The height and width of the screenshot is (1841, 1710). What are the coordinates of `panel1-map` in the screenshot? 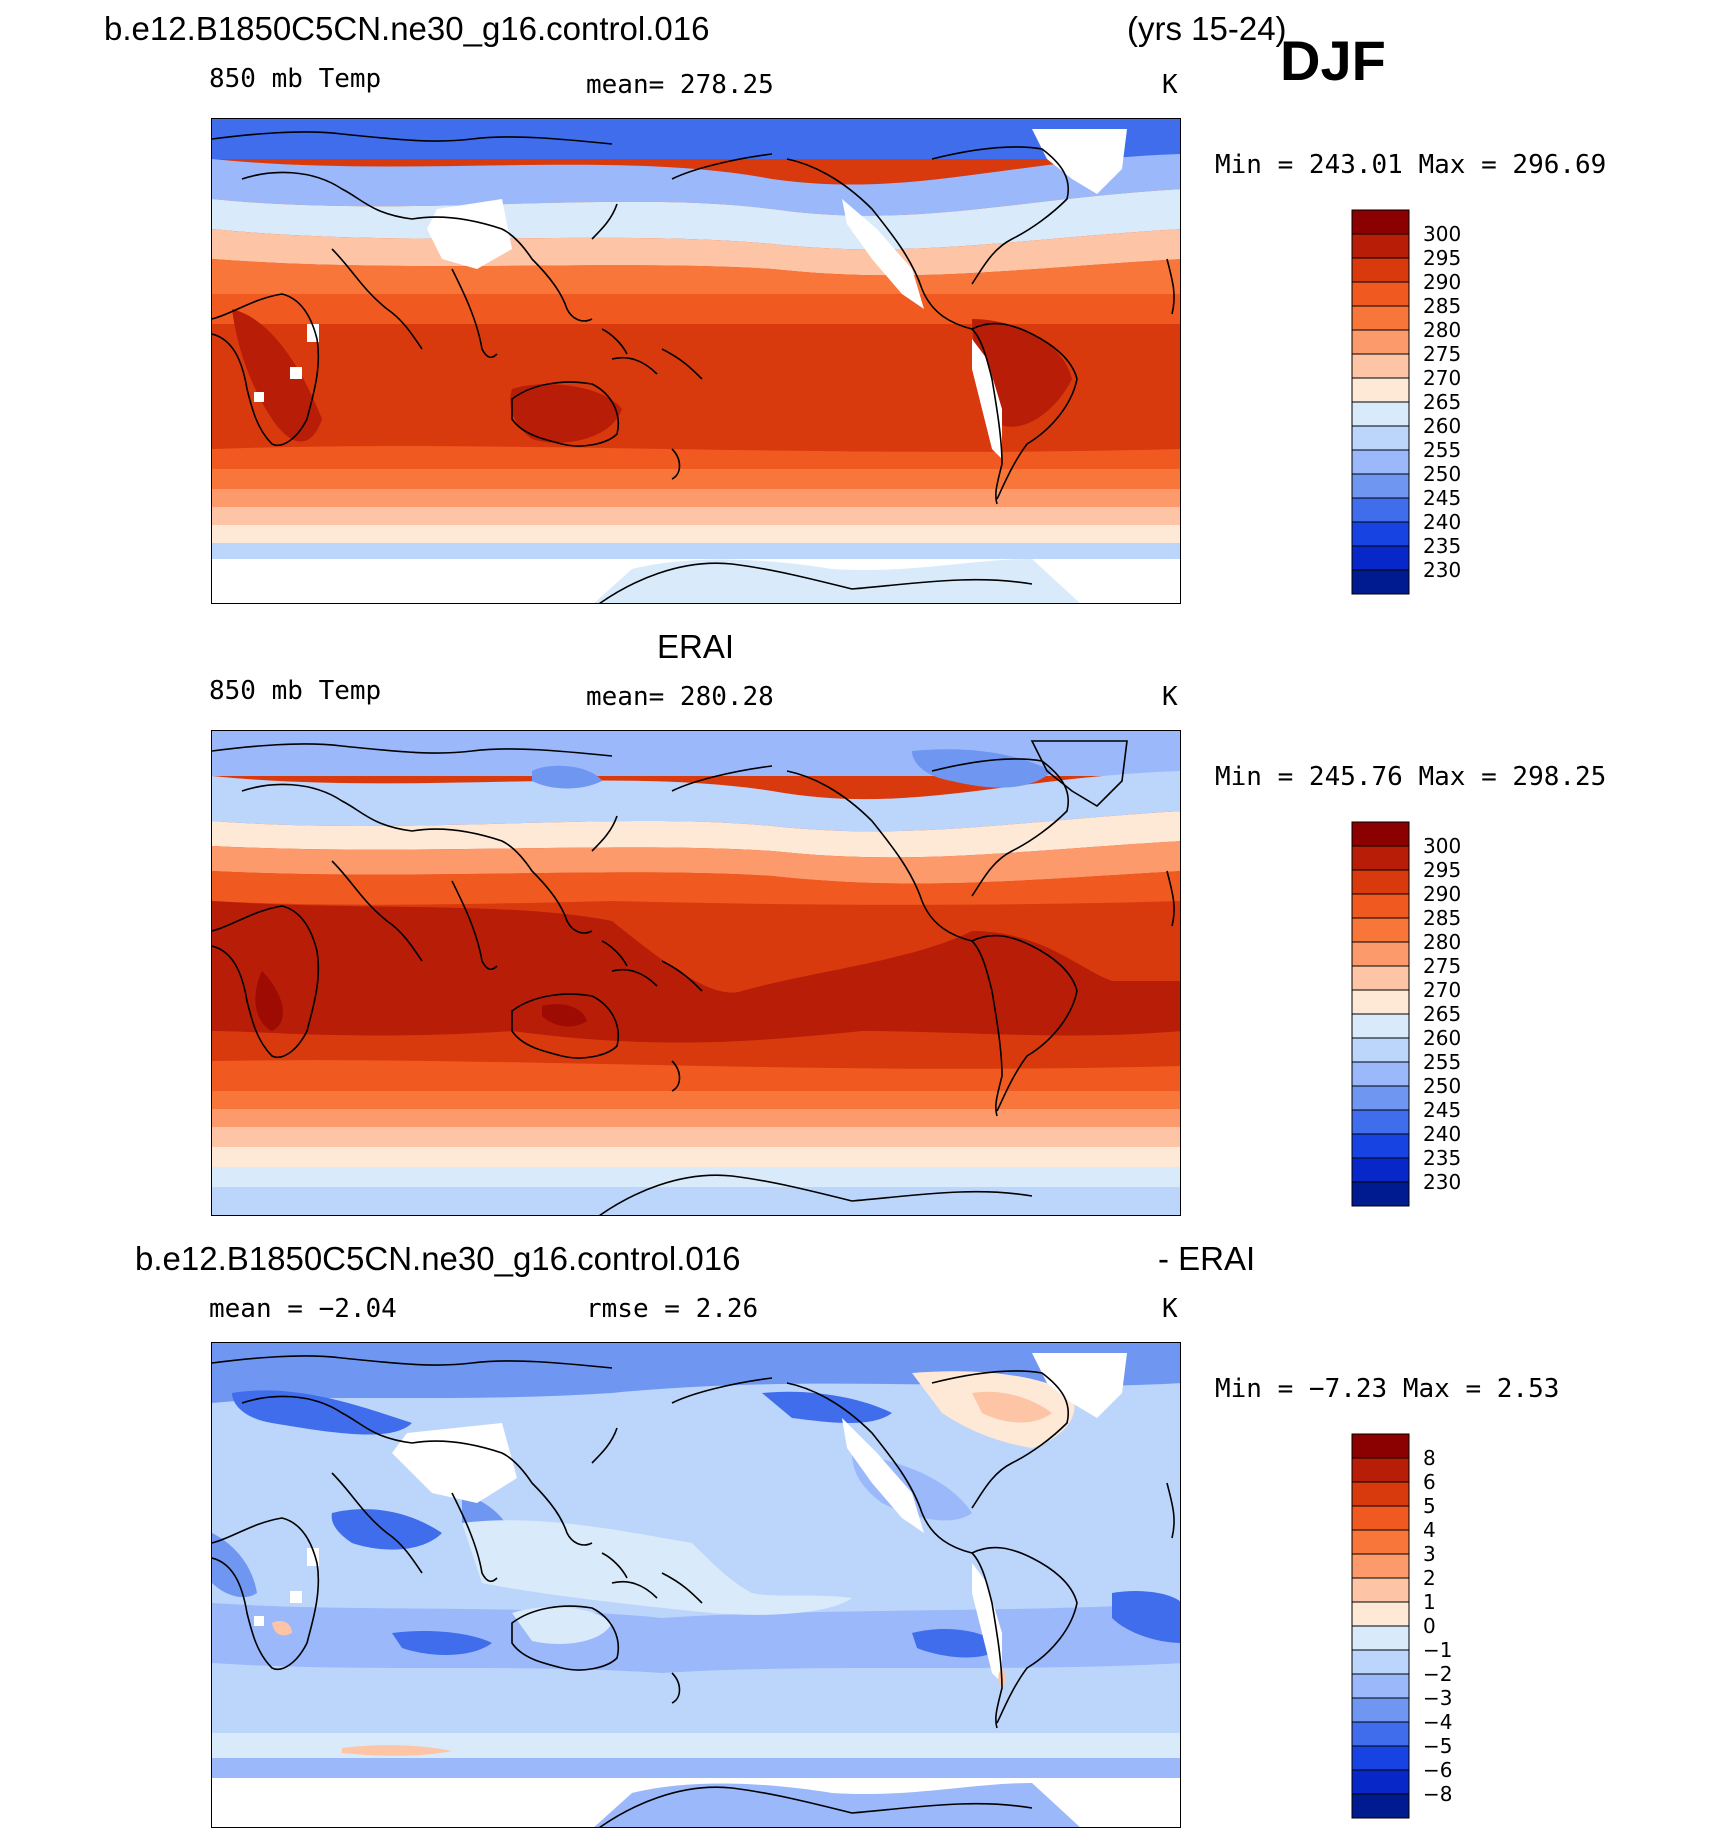 It's located at (696, 361).